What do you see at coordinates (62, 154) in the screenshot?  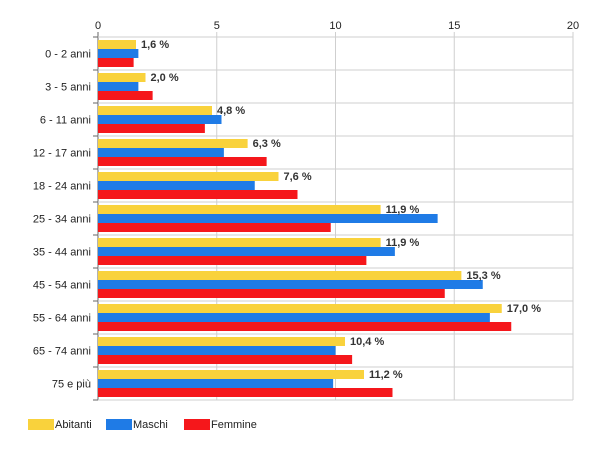 I see `category-label: 12 - 17 anni` at bounding box center [62, 154].